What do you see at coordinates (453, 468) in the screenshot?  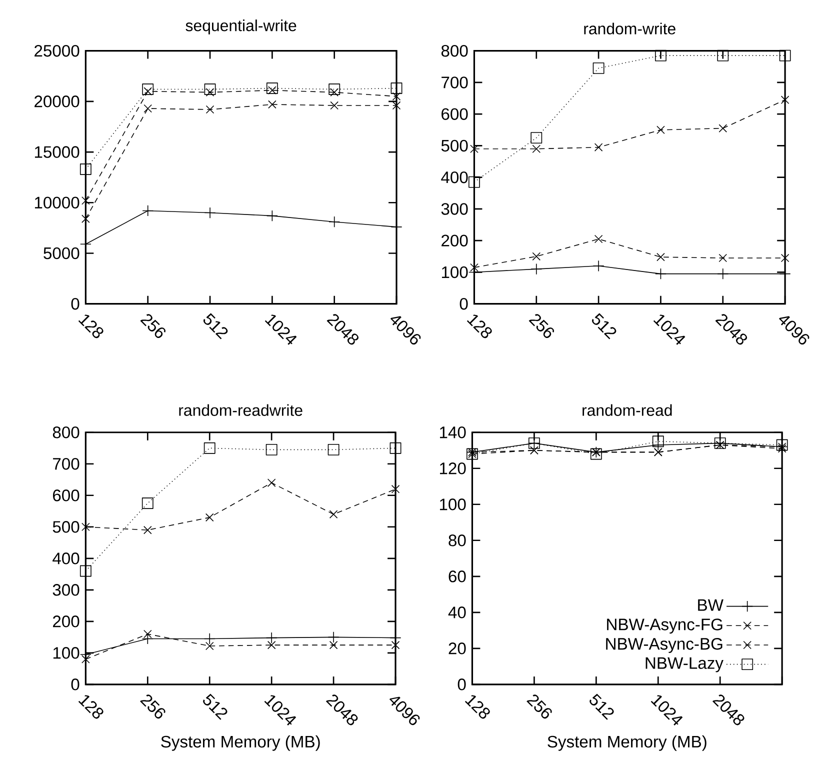 I see `y-tick-label: 120` at bounding box center [453, 468].